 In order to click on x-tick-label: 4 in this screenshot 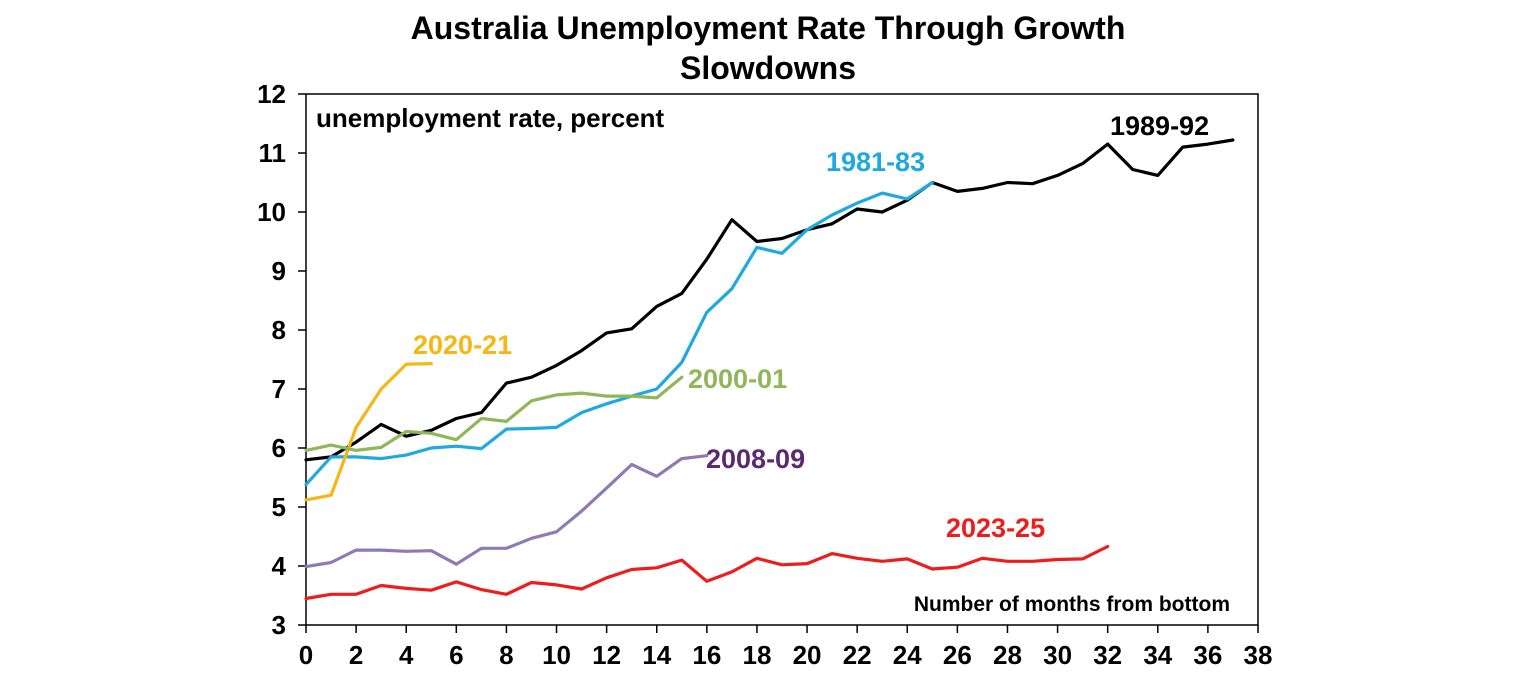, I will do `click(406, 655)`.